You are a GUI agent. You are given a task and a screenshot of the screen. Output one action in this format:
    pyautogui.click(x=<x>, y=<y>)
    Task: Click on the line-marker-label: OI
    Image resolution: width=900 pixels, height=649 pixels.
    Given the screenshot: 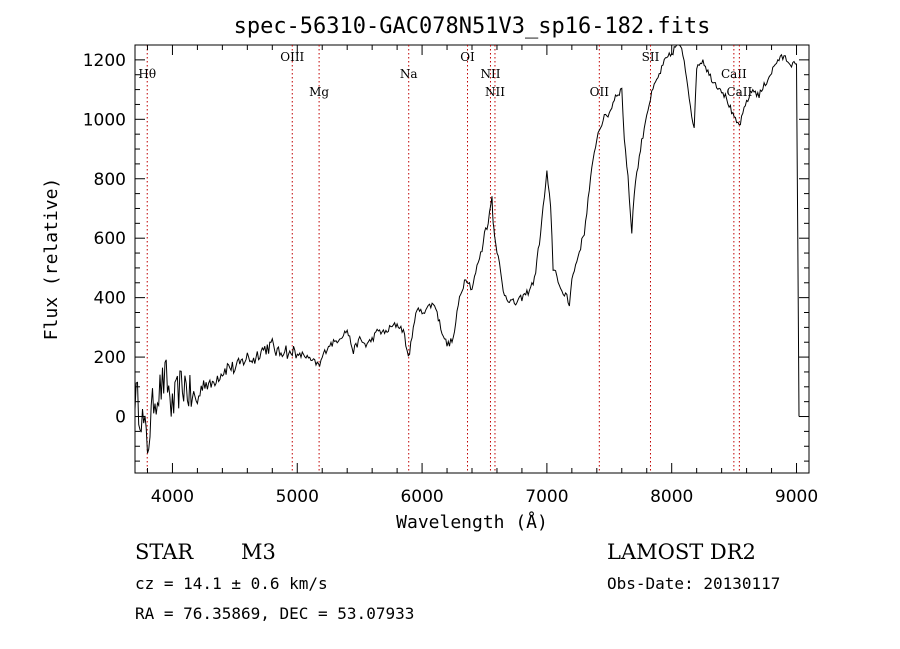 What is the action you would take?
    pyautogui.click(x=467, y=57)
    